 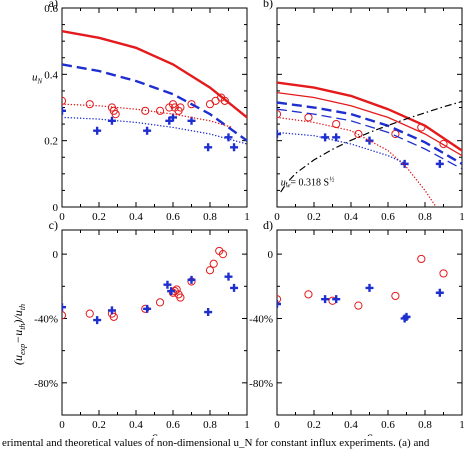 What do you see at coordinates (22, 307) in the screenshot?
I see `y-label-sub: th` at bounding box center [22, 307].